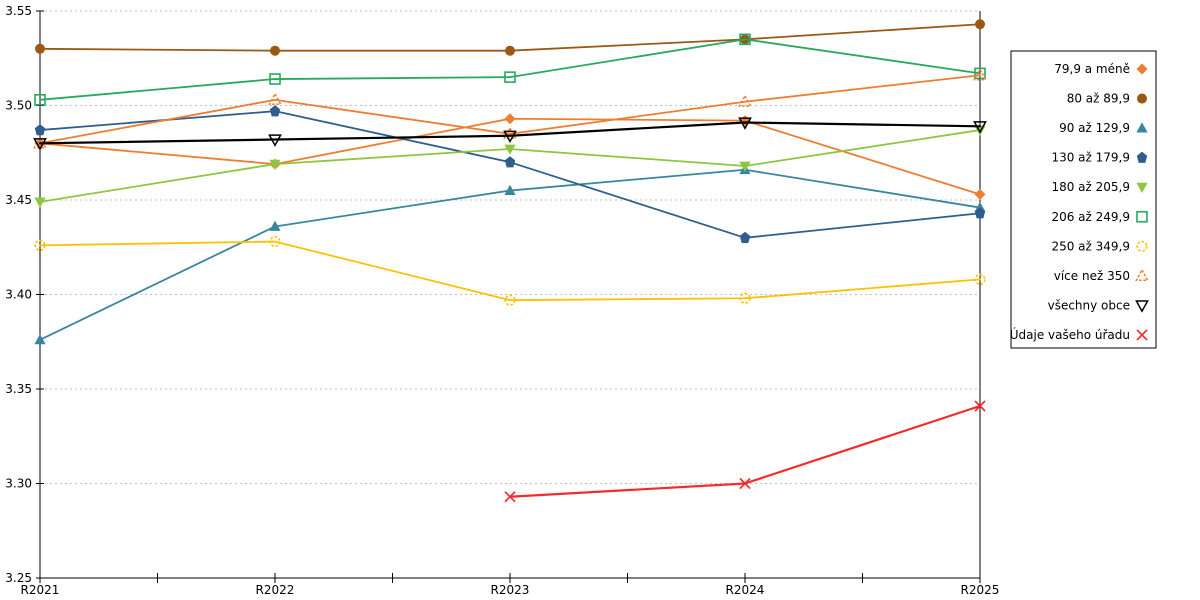 The image size is (1200, 600). I want to click on y-tick-label: 3.25, so click(18, 578).